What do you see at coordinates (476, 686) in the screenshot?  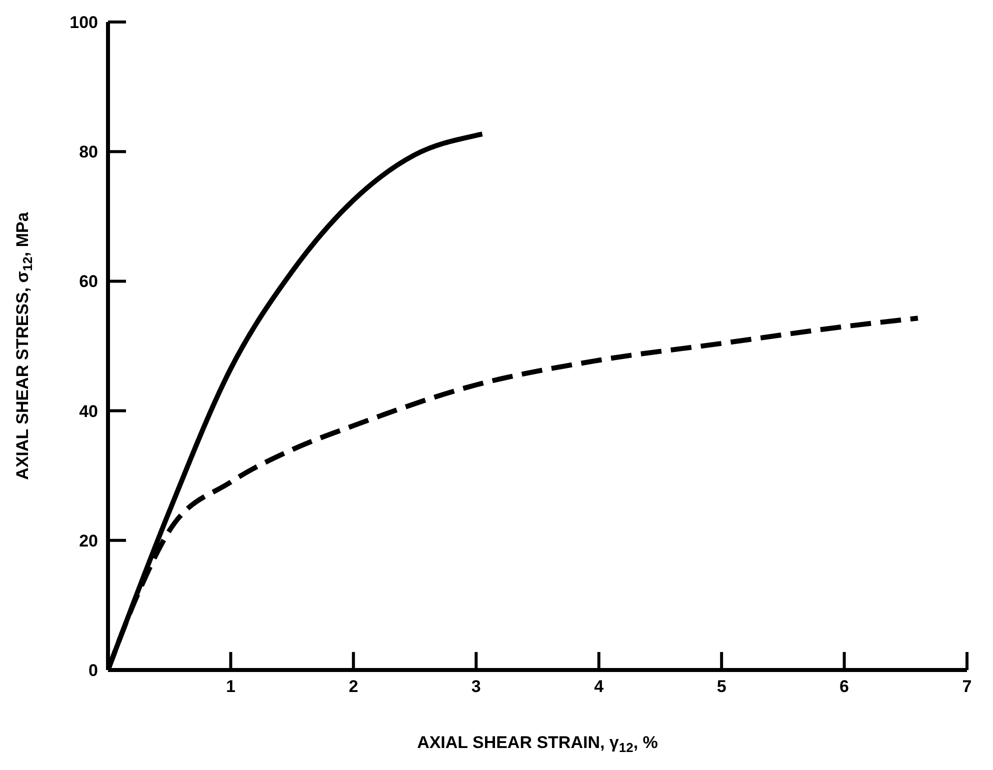 I see `x-tick-label: 3` at bounding box center [476, 686].